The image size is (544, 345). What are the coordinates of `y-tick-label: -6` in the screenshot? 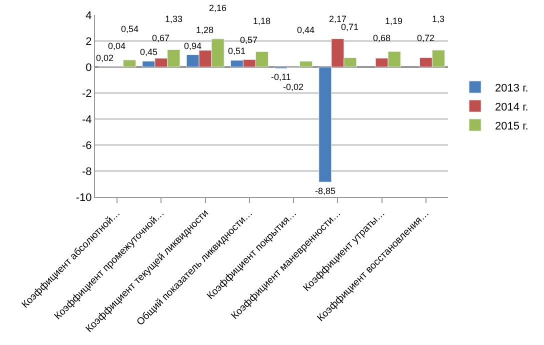 It's located at (87, 146).